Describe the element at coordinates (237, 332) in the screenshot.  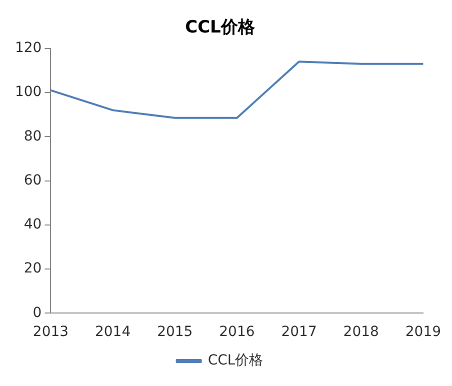
I see `x-tick-label: 2016` at that location.